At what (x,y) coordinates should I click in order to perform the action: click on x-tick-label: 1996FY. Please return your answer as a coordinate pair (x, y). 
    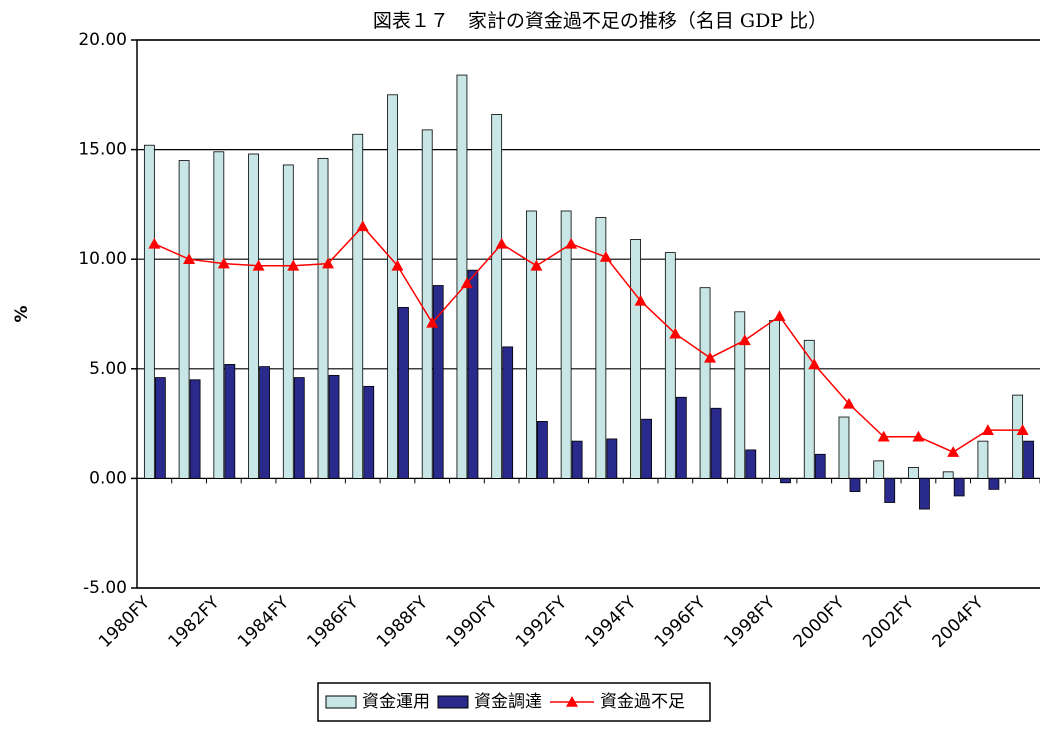
    Looking at the image, I should click on (680, 622).